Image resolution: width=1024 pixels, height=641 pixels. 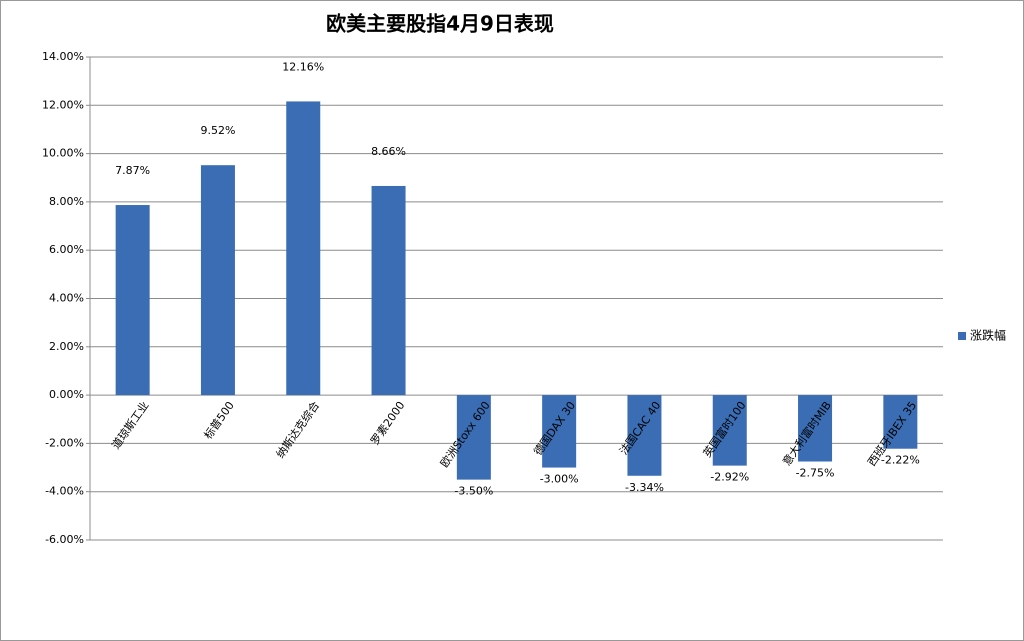 What do you see at coordinates (988, 335) in the screenshot?
I see `legend-label: 涨跌幅` at bounding box center [988, 335].